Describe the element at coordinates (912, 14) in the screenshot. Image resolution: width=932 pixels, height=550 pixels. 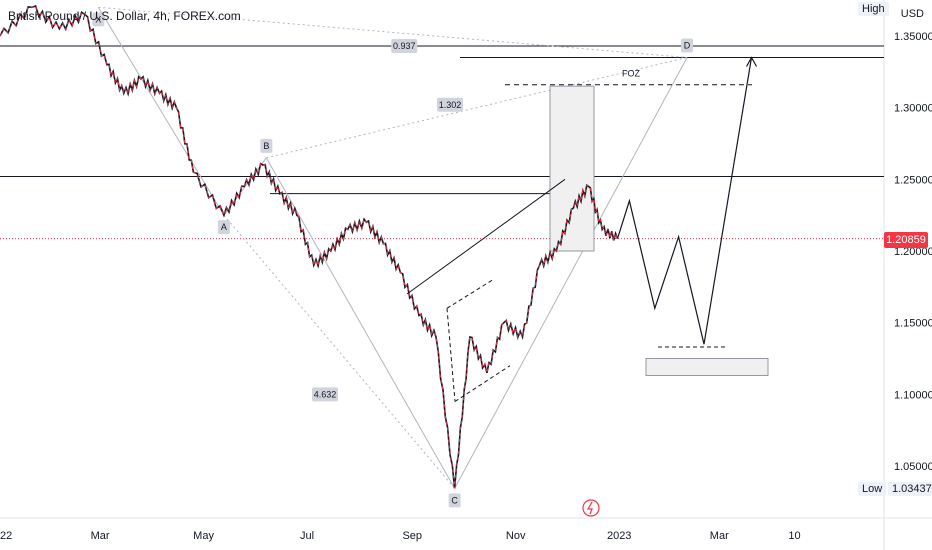
I see `currency-label: USD` at that location.